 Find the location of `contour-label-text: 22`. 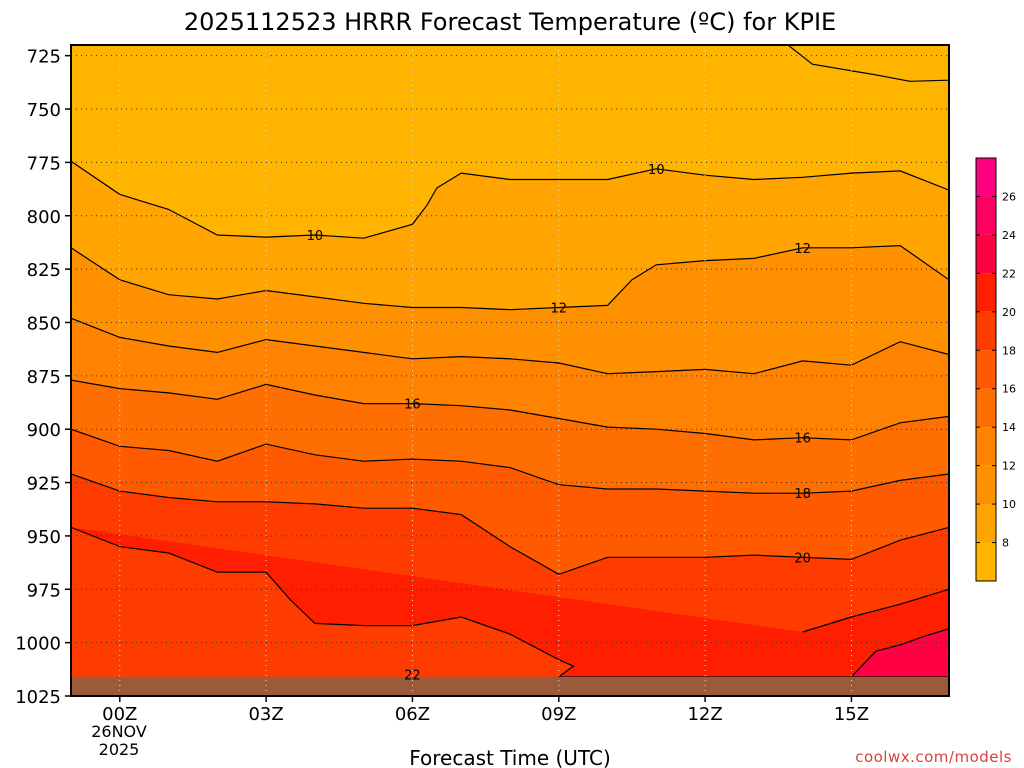

contour-label-text: 22 is located at coordinates (412, 676).